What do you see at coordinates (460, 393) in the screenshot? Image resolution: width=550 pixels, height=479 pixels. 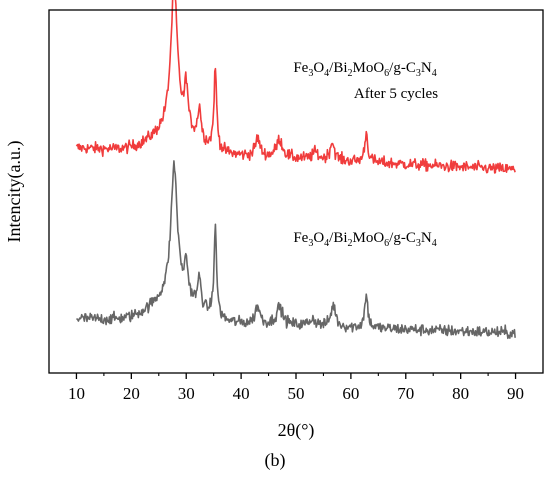 I see `x-tick-label: 80` at bounding box center [460, 393].